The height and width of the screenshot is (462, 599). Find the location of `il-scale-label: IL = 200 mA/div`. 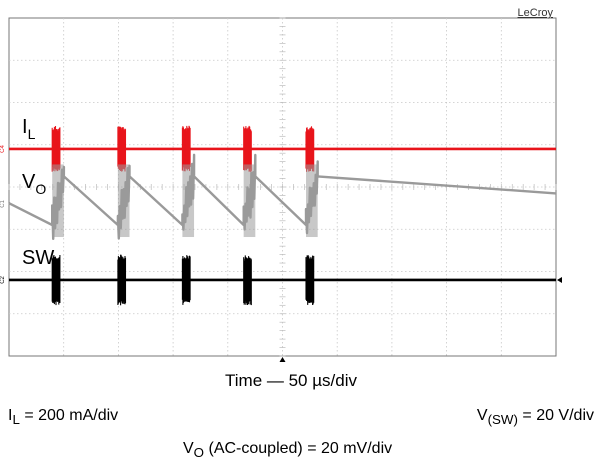

il-scale-label: IL = 200 mA/div is located at coordinates (63, 417).